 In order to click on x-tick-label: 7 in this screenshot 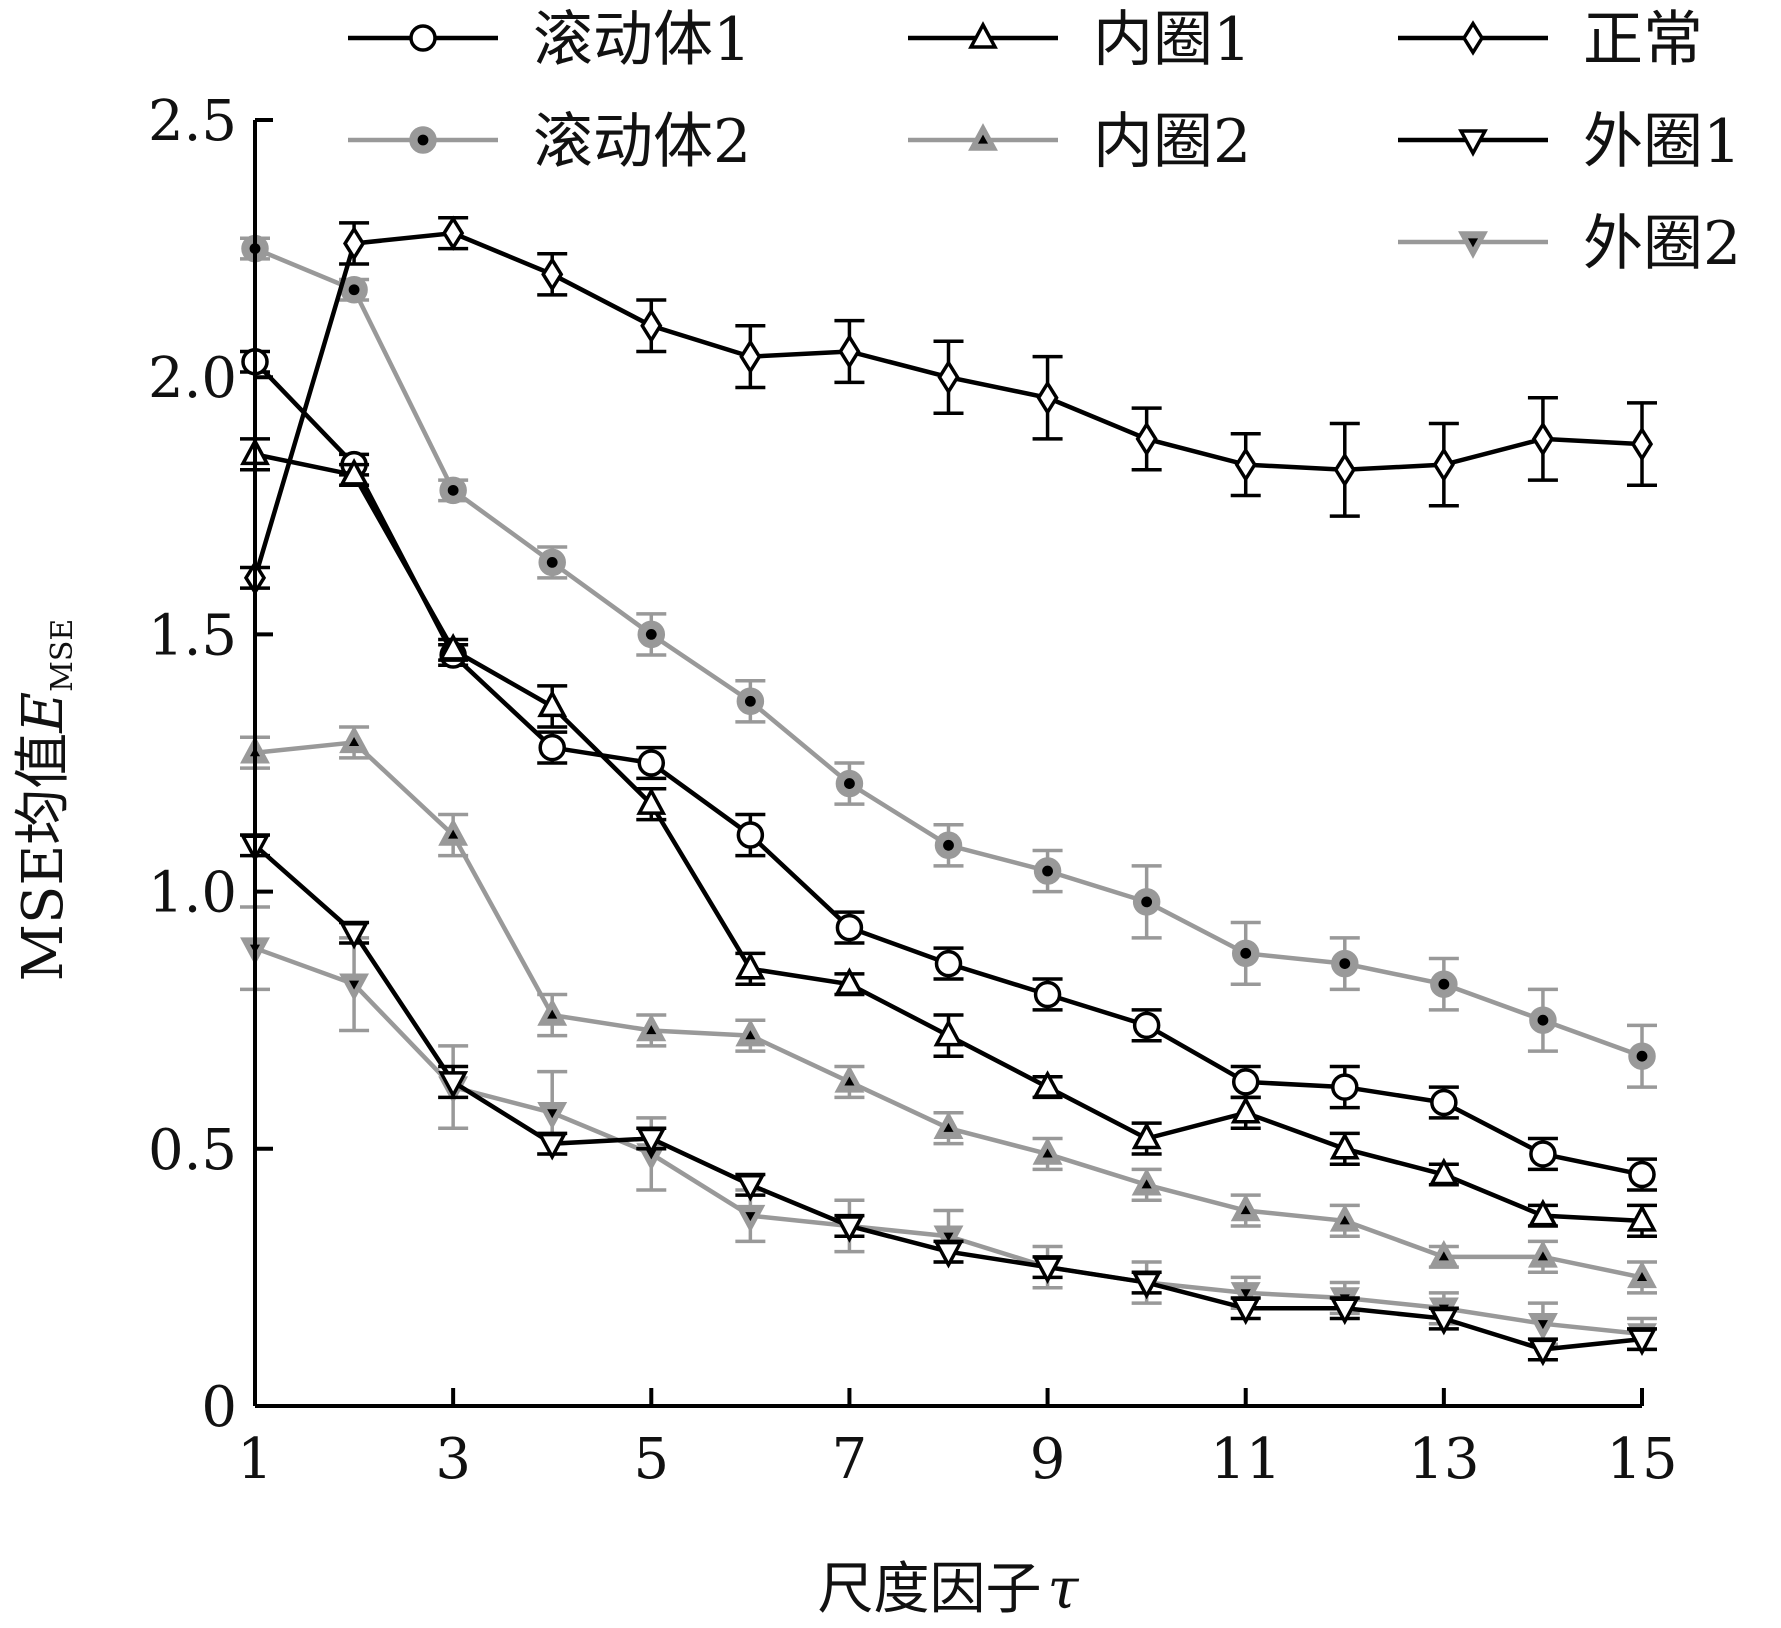, I will do `click(850, 1459)`.